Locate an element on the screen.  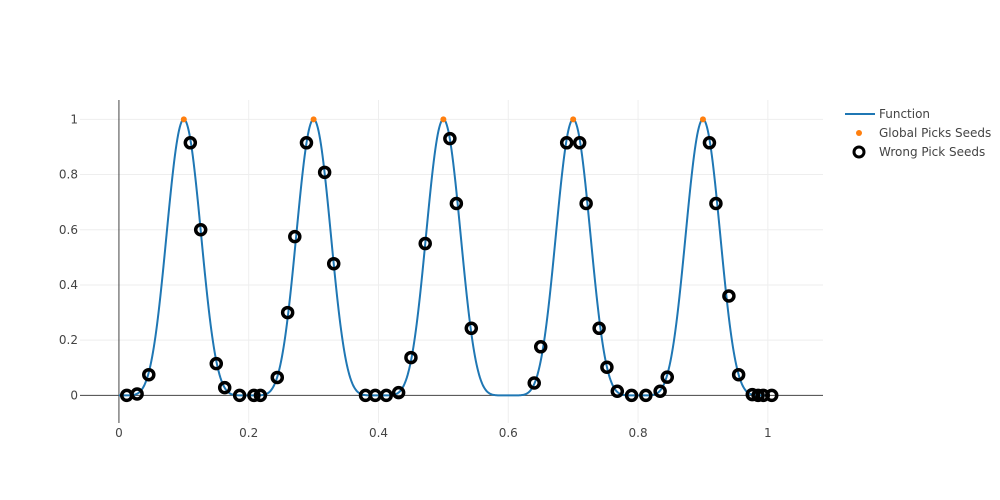
y-tick-label: 0.2 is located at coordinates (68, 340).